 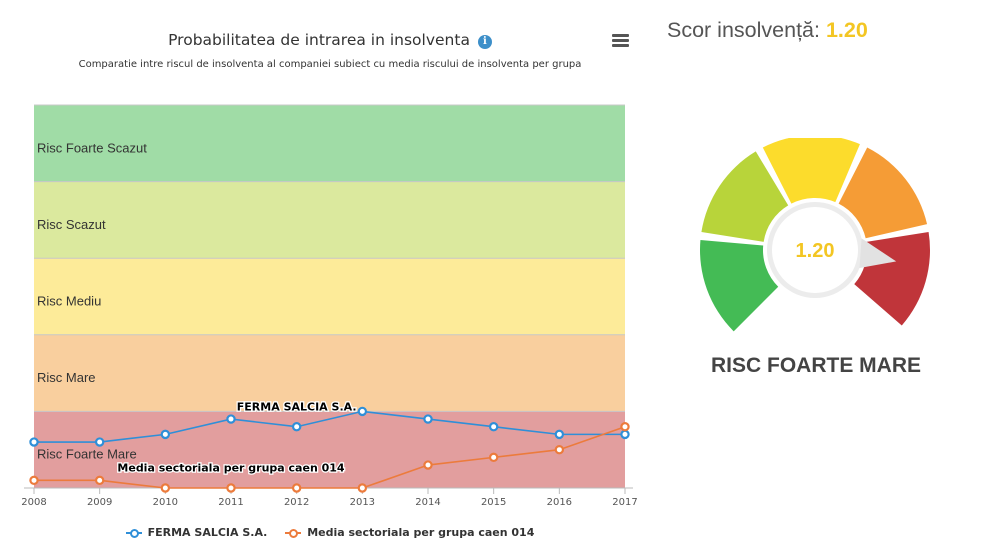 I want to click on score-label: Scor insolvență:, so click(x=743, y=30).